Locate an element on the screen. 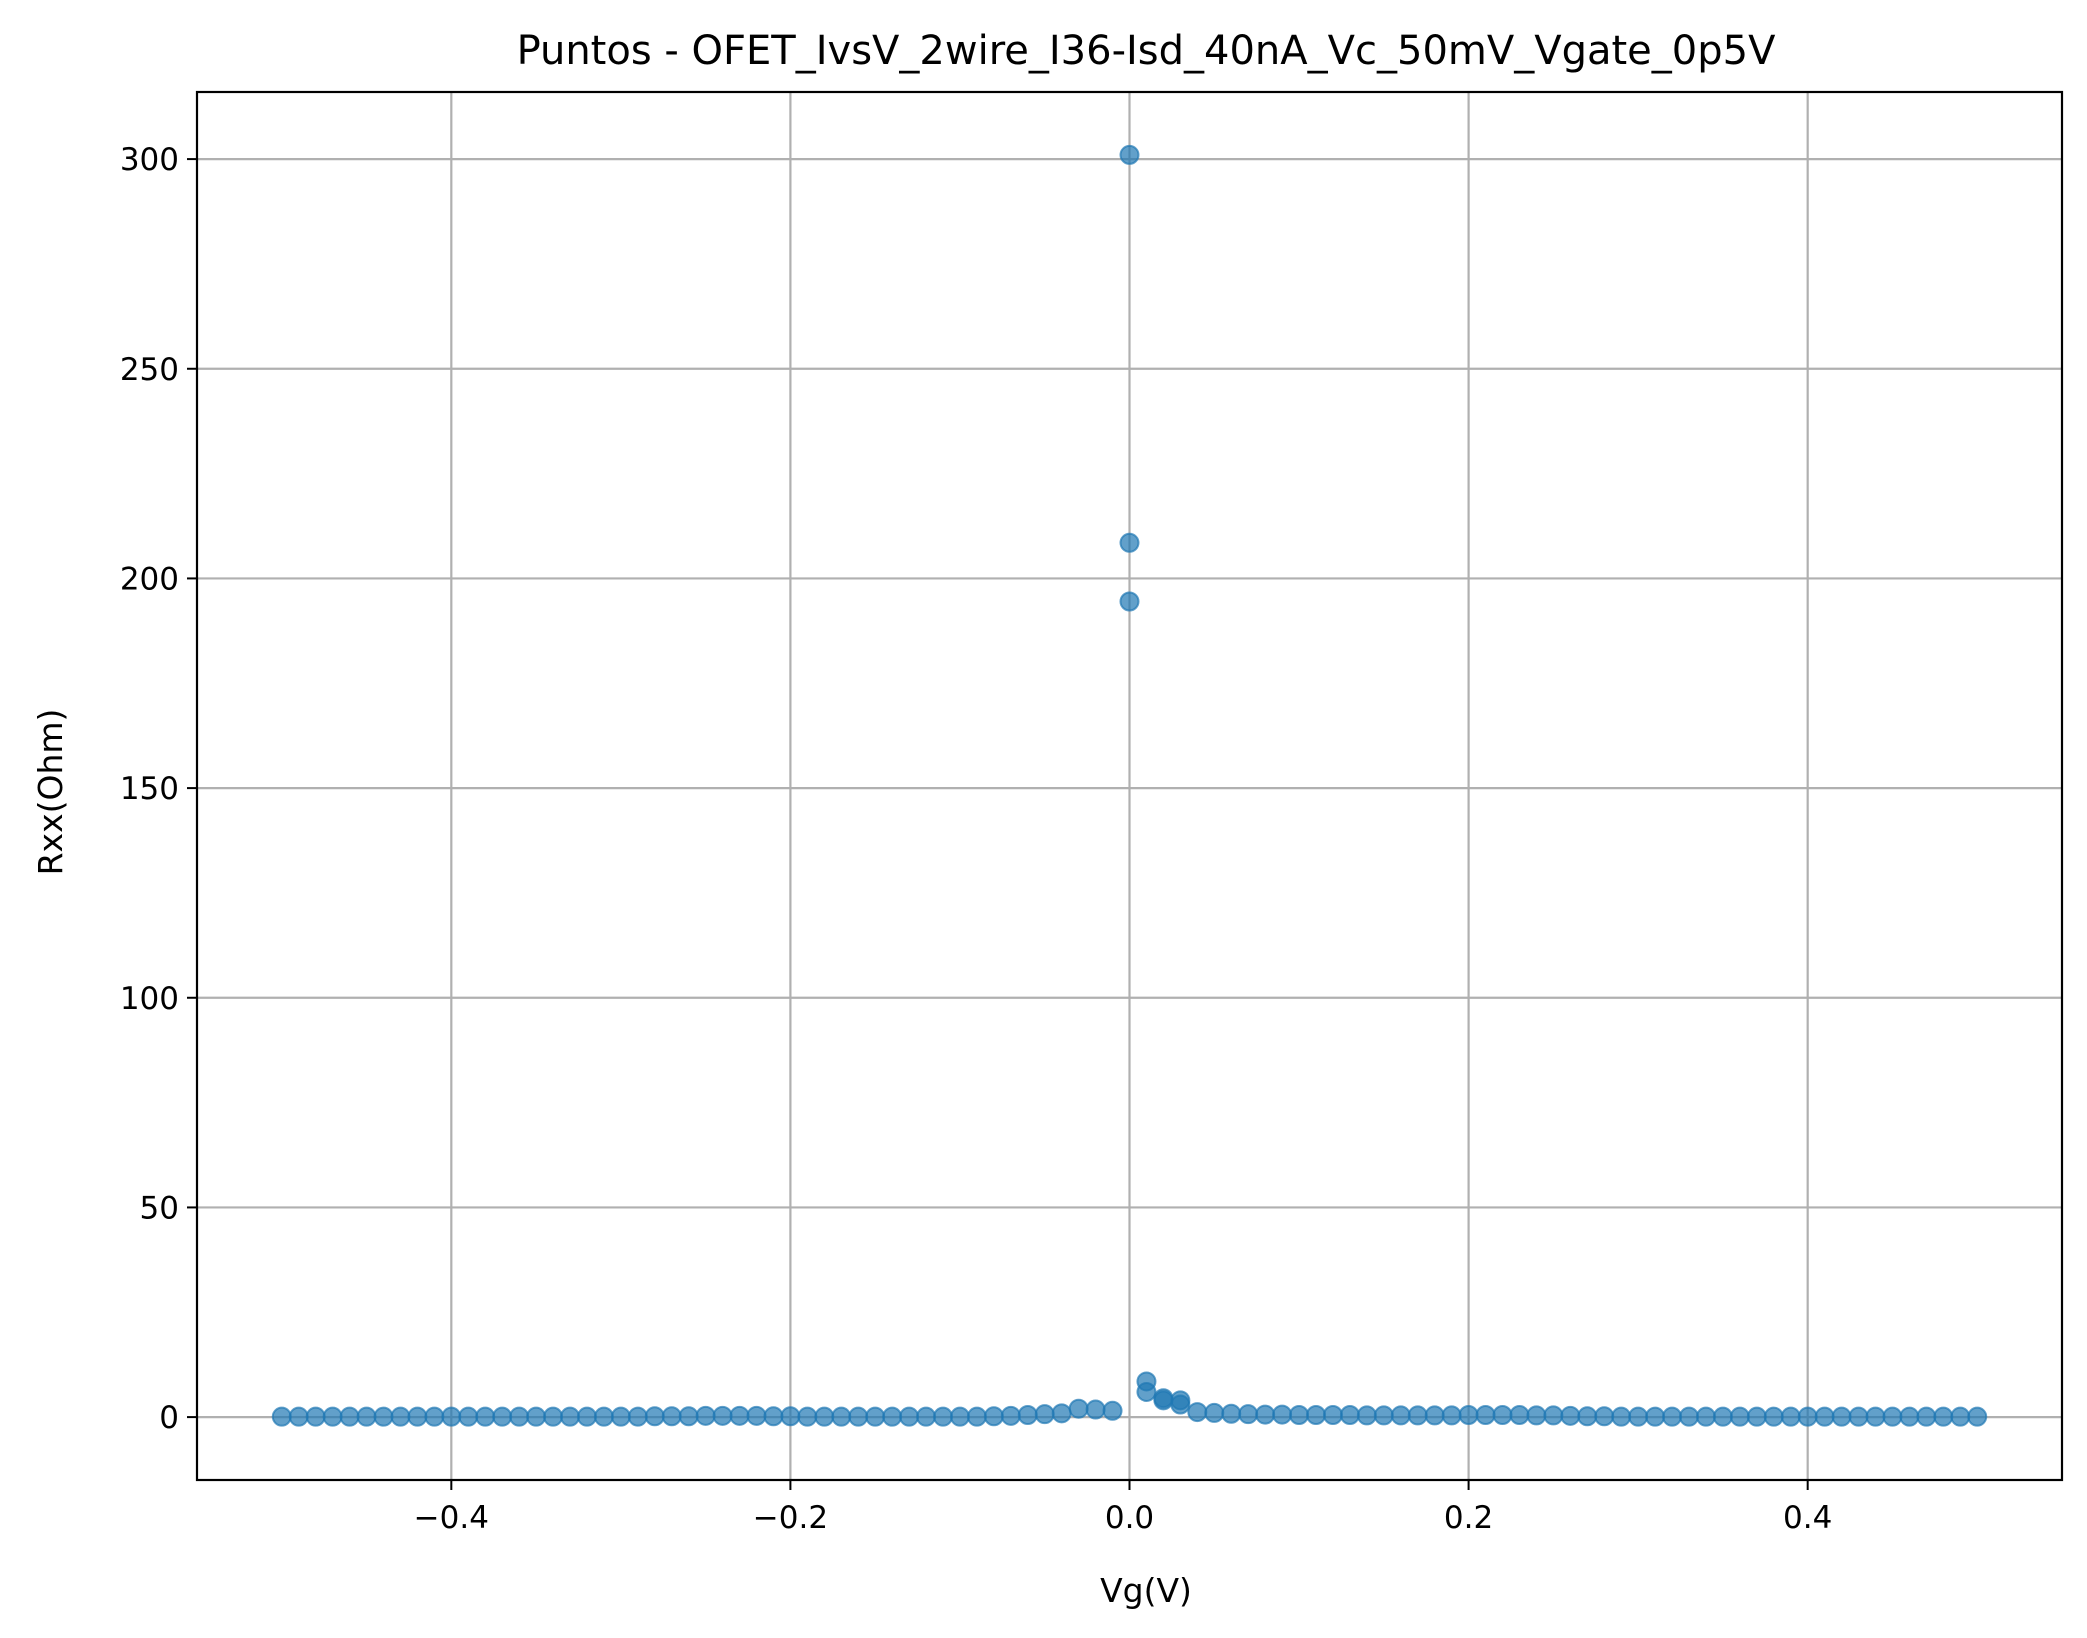 This screenshot has width=2087, height=1638. x-axis-label: Vg(V) is located at coordinates (1146, 1590).